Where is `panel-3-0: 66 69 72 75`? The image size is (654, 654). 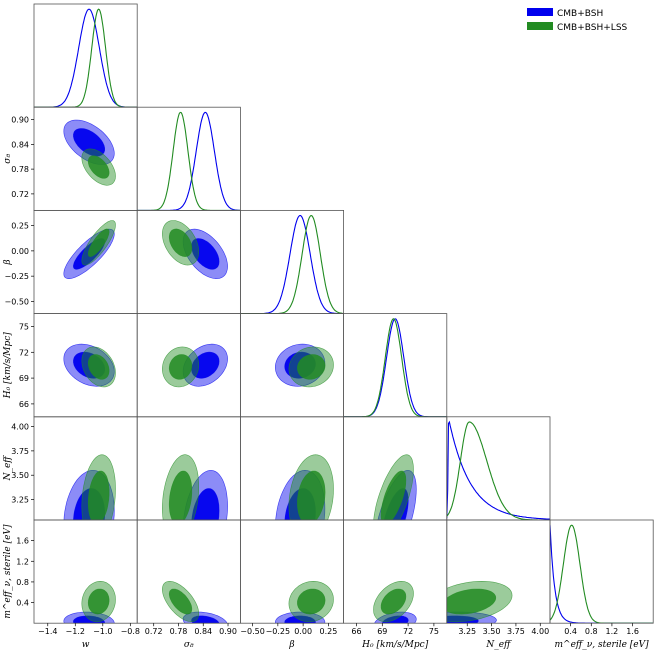
panel-3-0: 66 69 72 75 is located at coordinates (78, 365).